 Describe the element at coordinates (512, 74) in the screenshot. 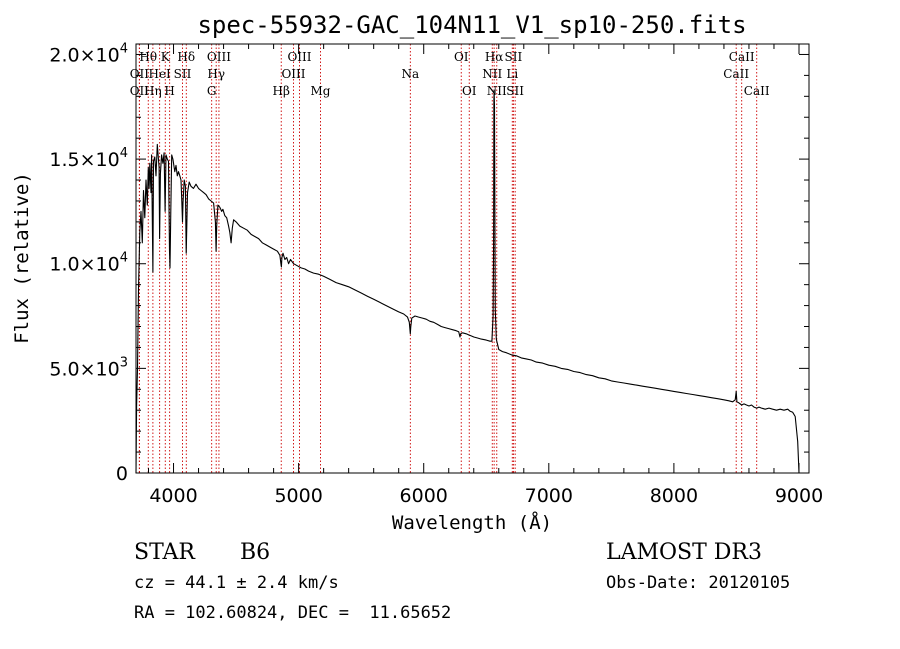

I see `spectral-line-label: Li` at that location.